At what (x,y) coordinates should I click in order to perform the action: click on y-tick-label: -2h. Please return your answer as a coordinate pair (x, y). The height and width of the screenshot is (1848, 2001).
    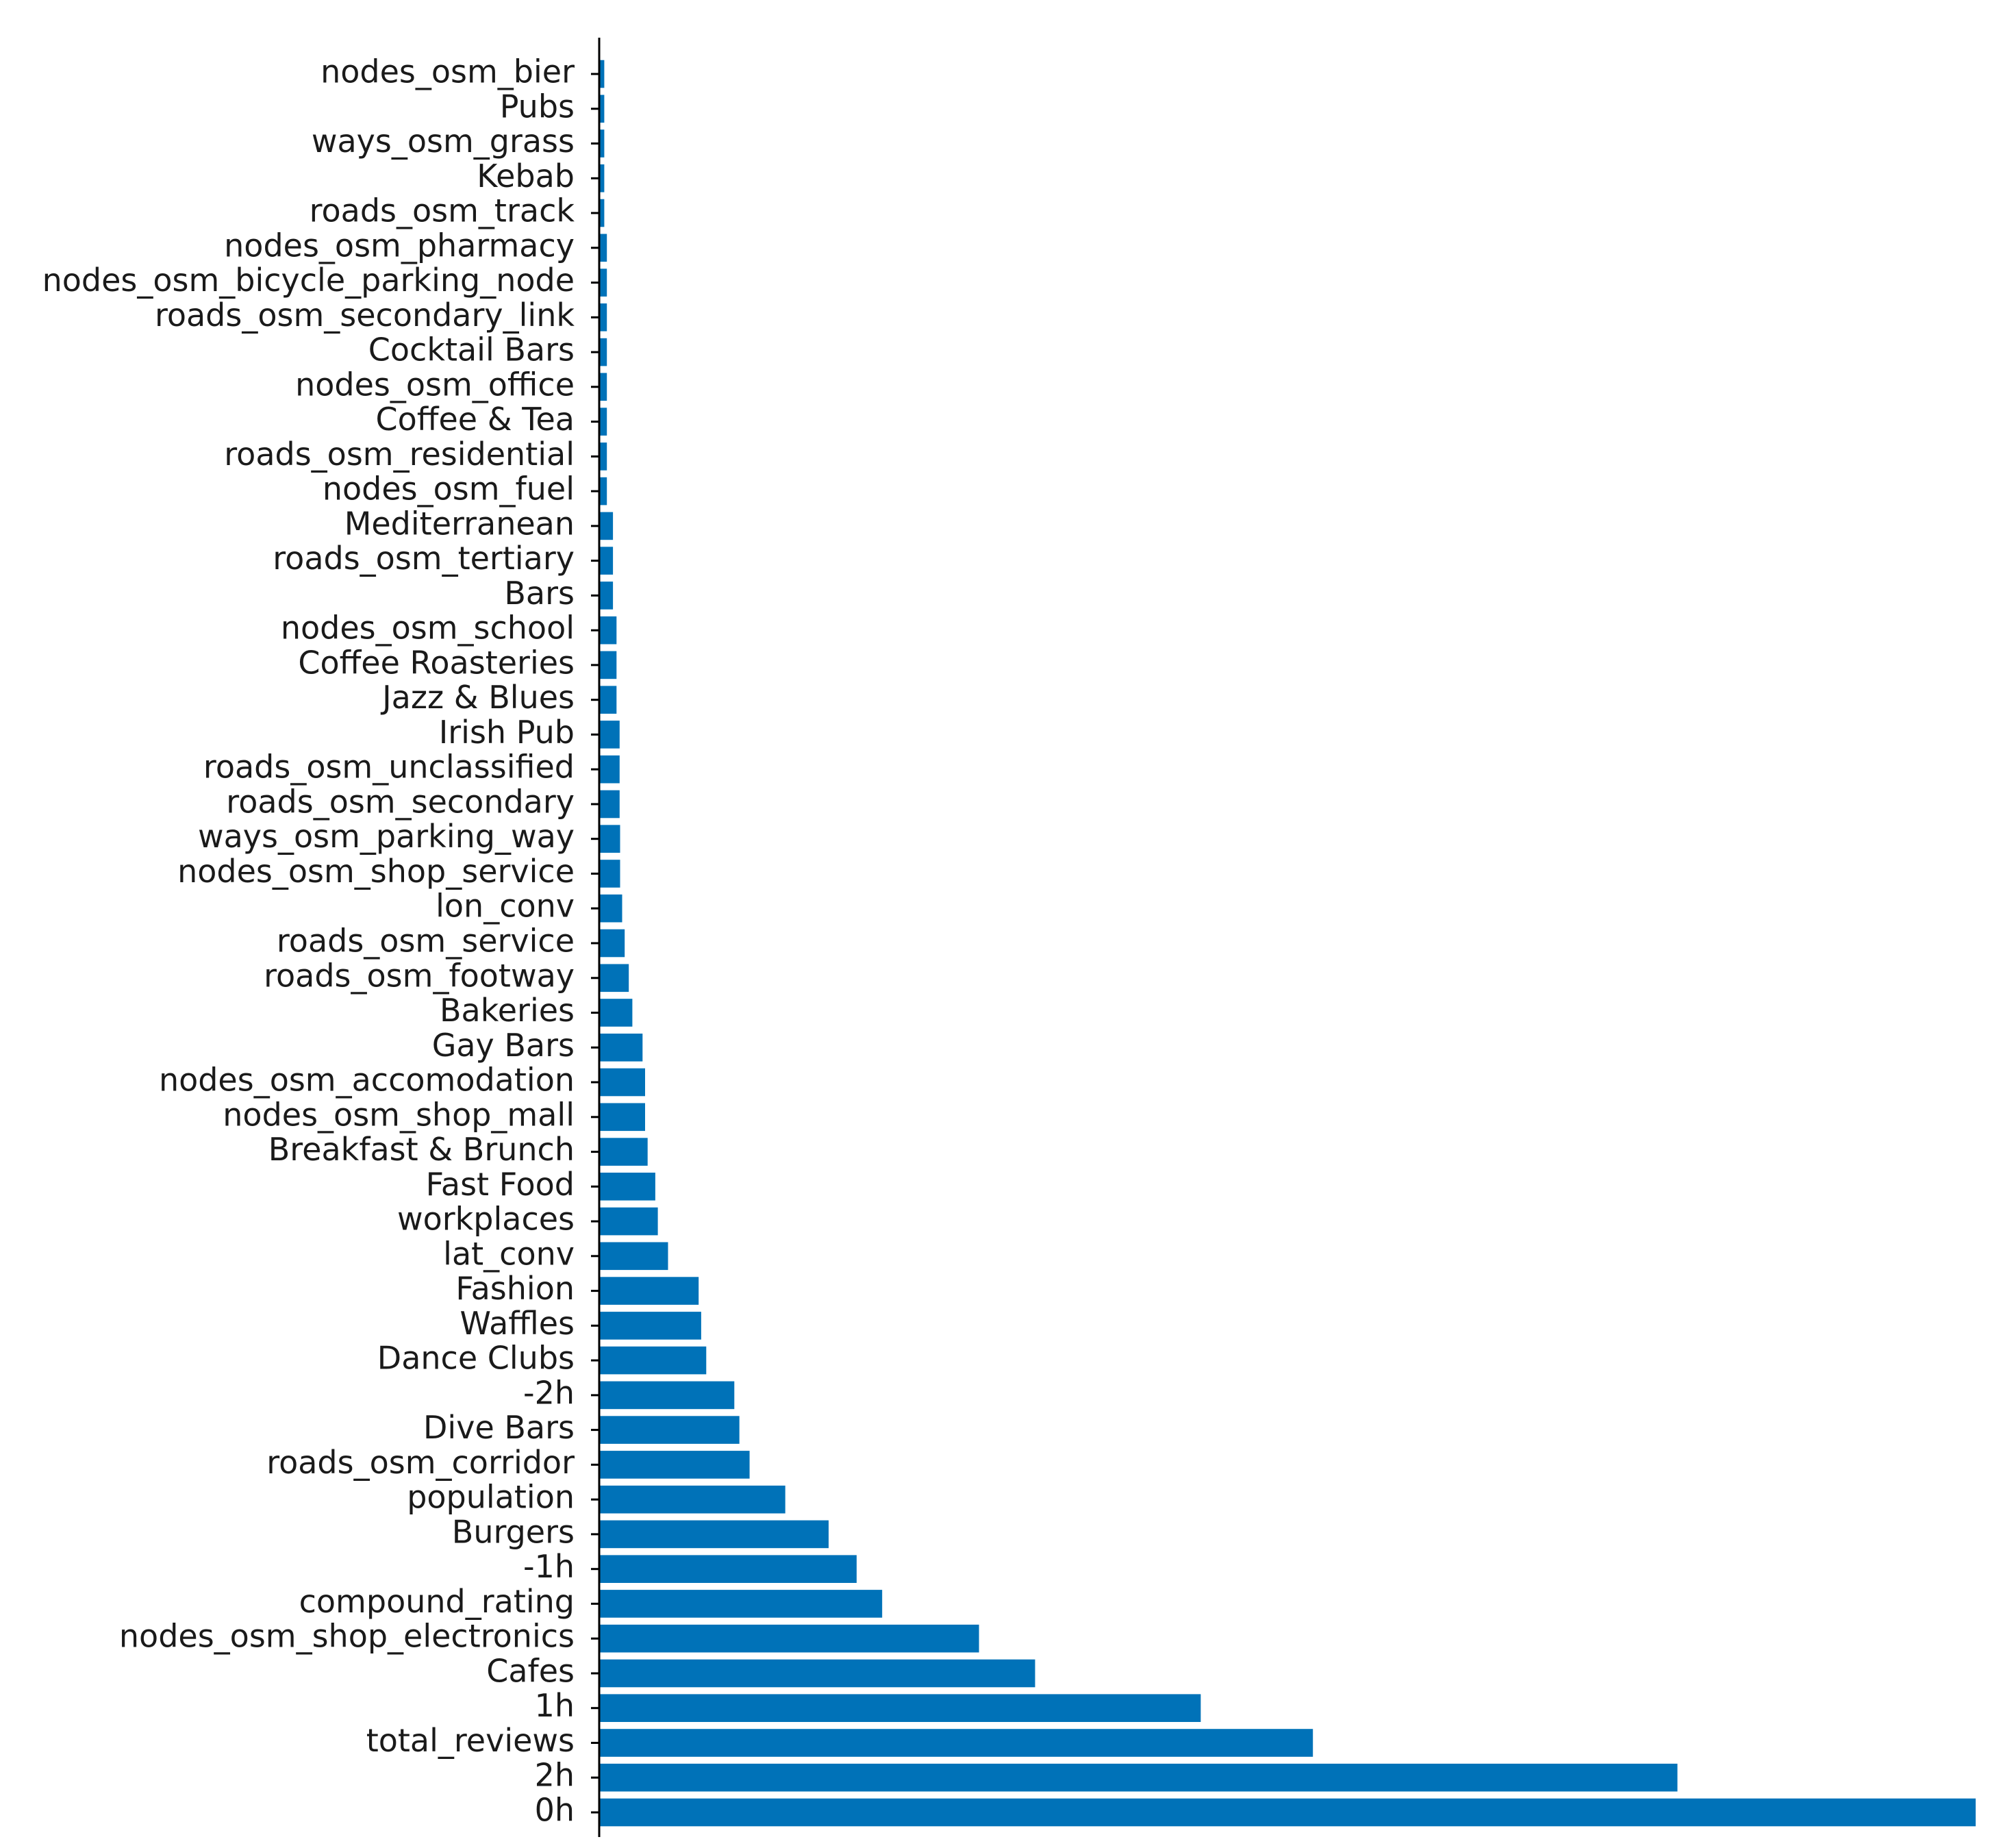
    Looking at the image, I should click on (549, 1392).